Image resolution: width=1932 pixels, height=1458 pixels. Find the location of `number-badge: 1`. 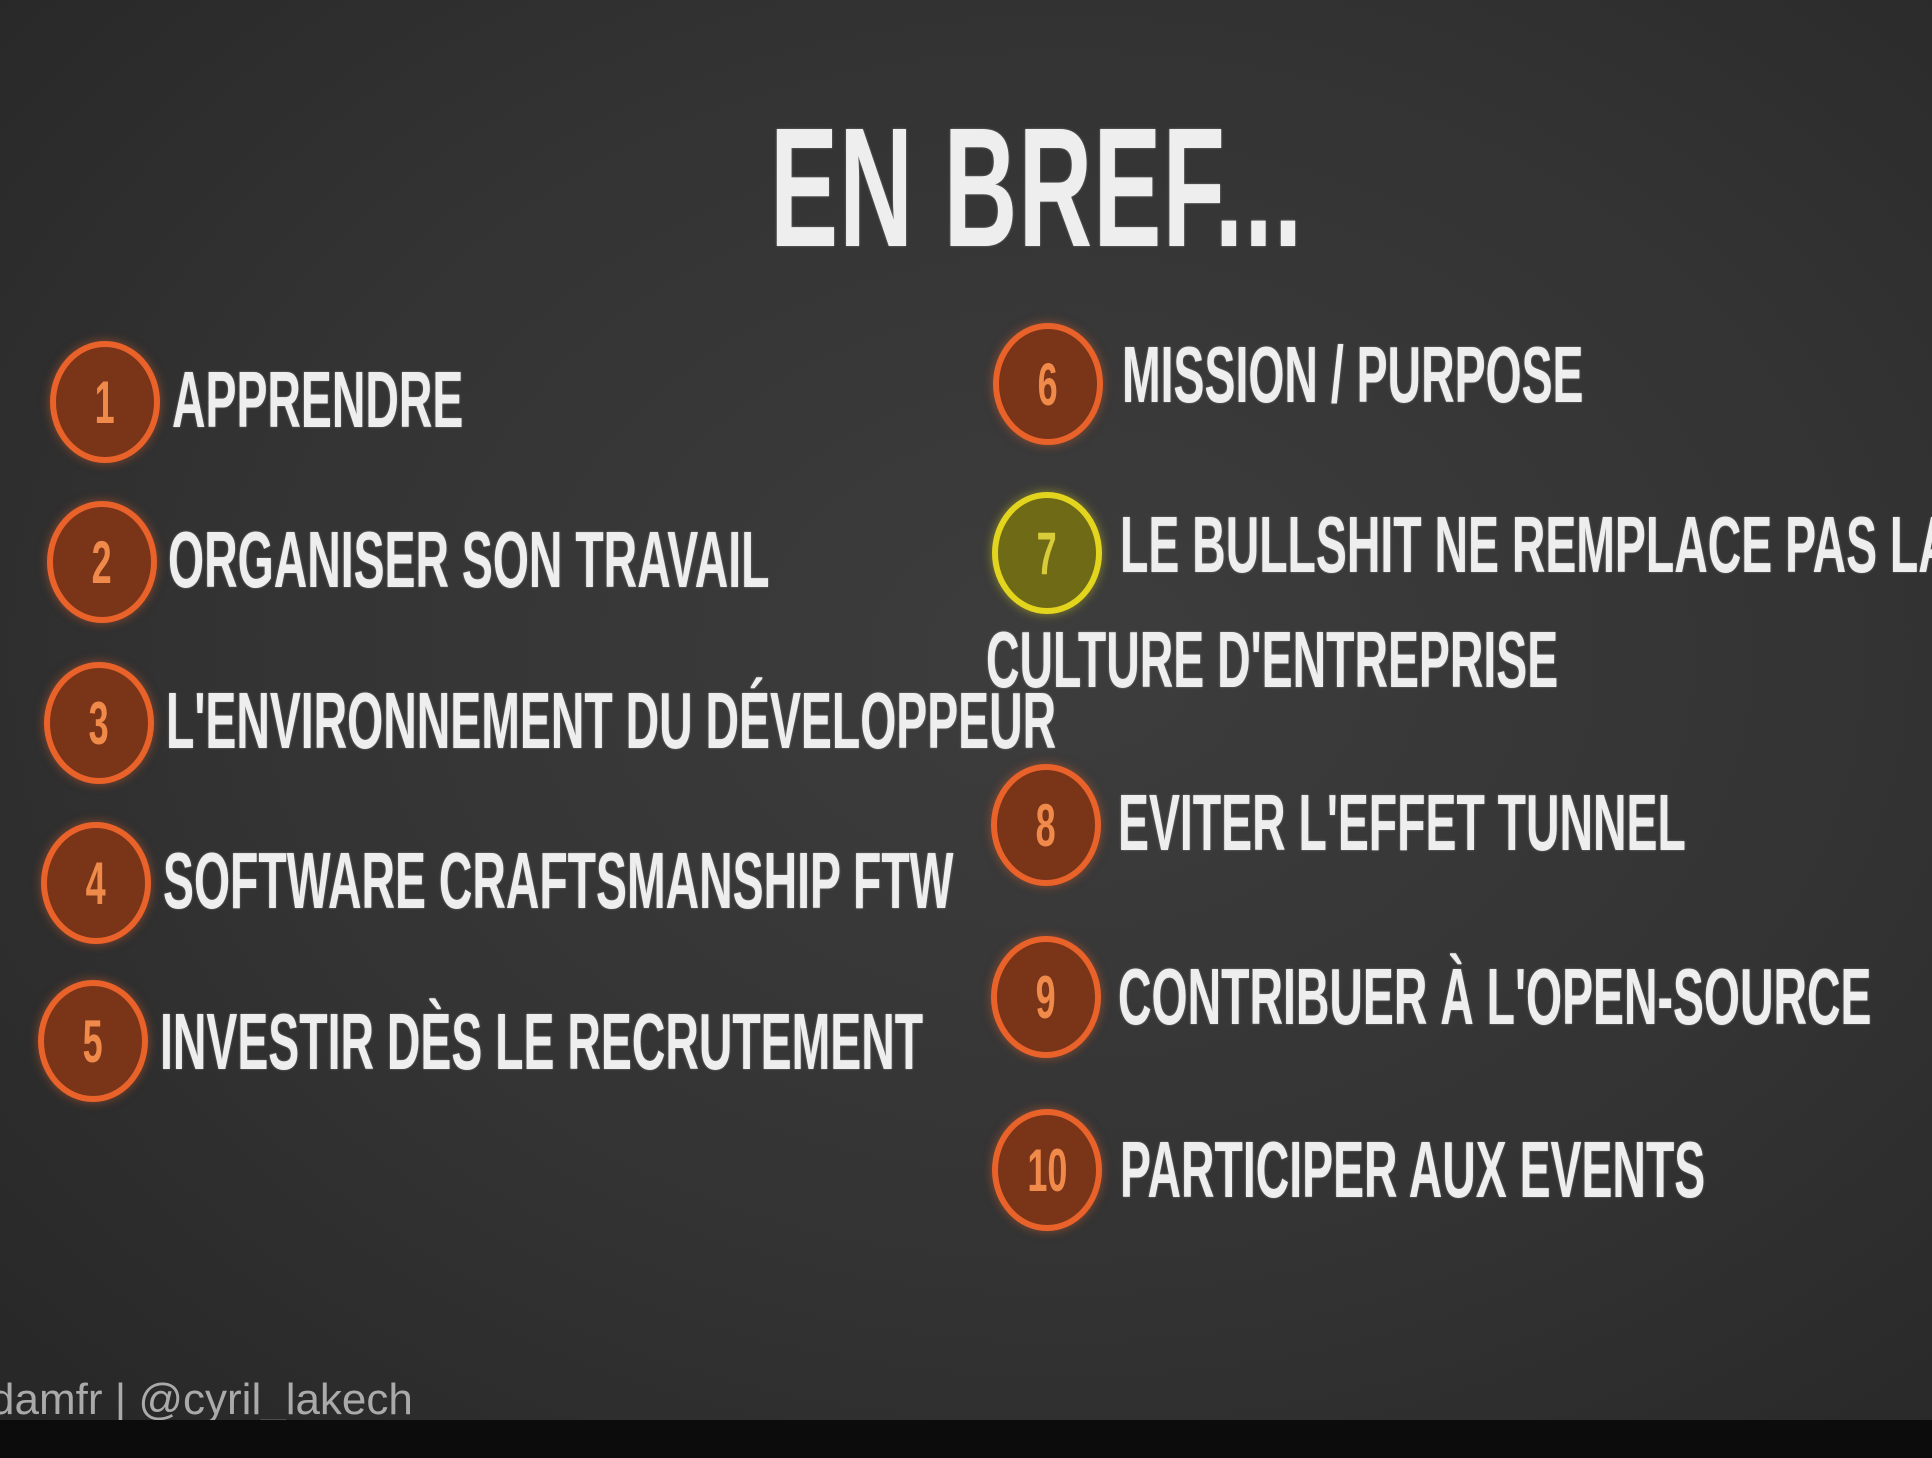

number-badge: 1 is located at coordinates (105, 402).